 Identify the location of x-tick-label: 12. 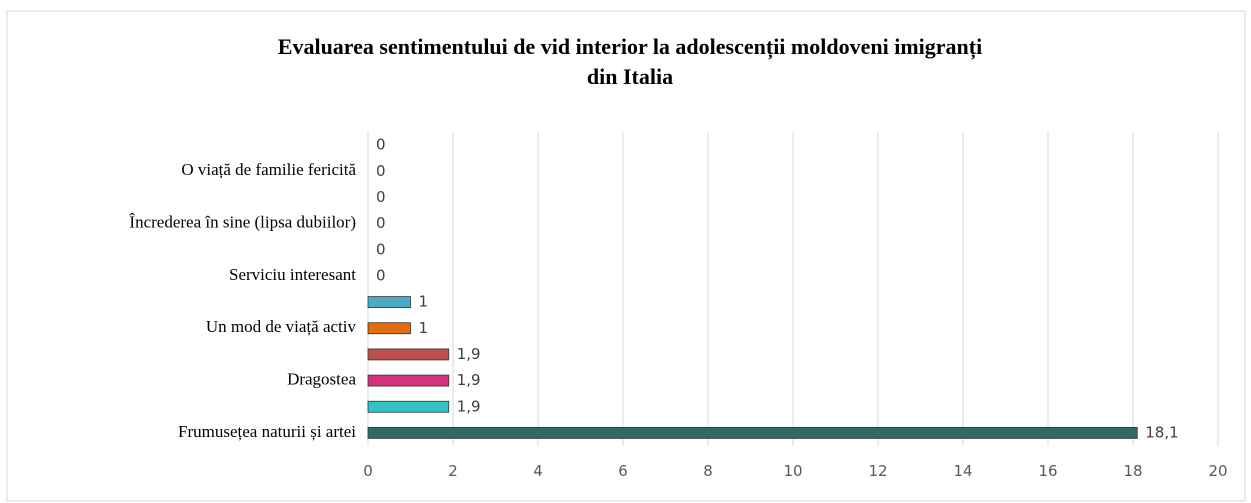
(877, 471).